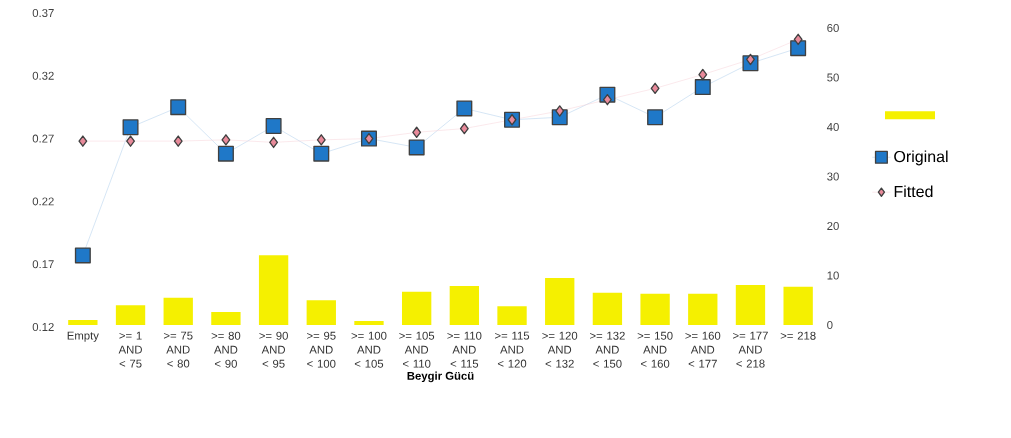 This screenshot has width=1011, height=438. What do you see at coordinates (832, 126) in the screenshot?
I see `y2-tick-label: 40` at bounding box center [832, 126].